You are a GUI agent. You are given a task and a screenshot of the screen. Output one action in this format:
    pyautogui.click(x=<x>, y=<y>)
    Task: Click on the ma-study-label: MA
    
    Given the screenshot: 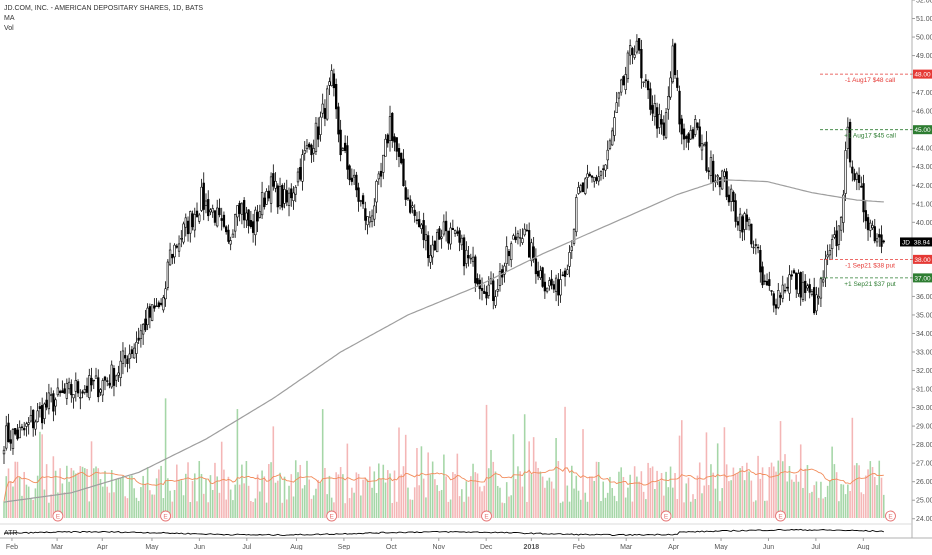 What is the action you would take?
    pyautogui.click(x=9, y=18)
    